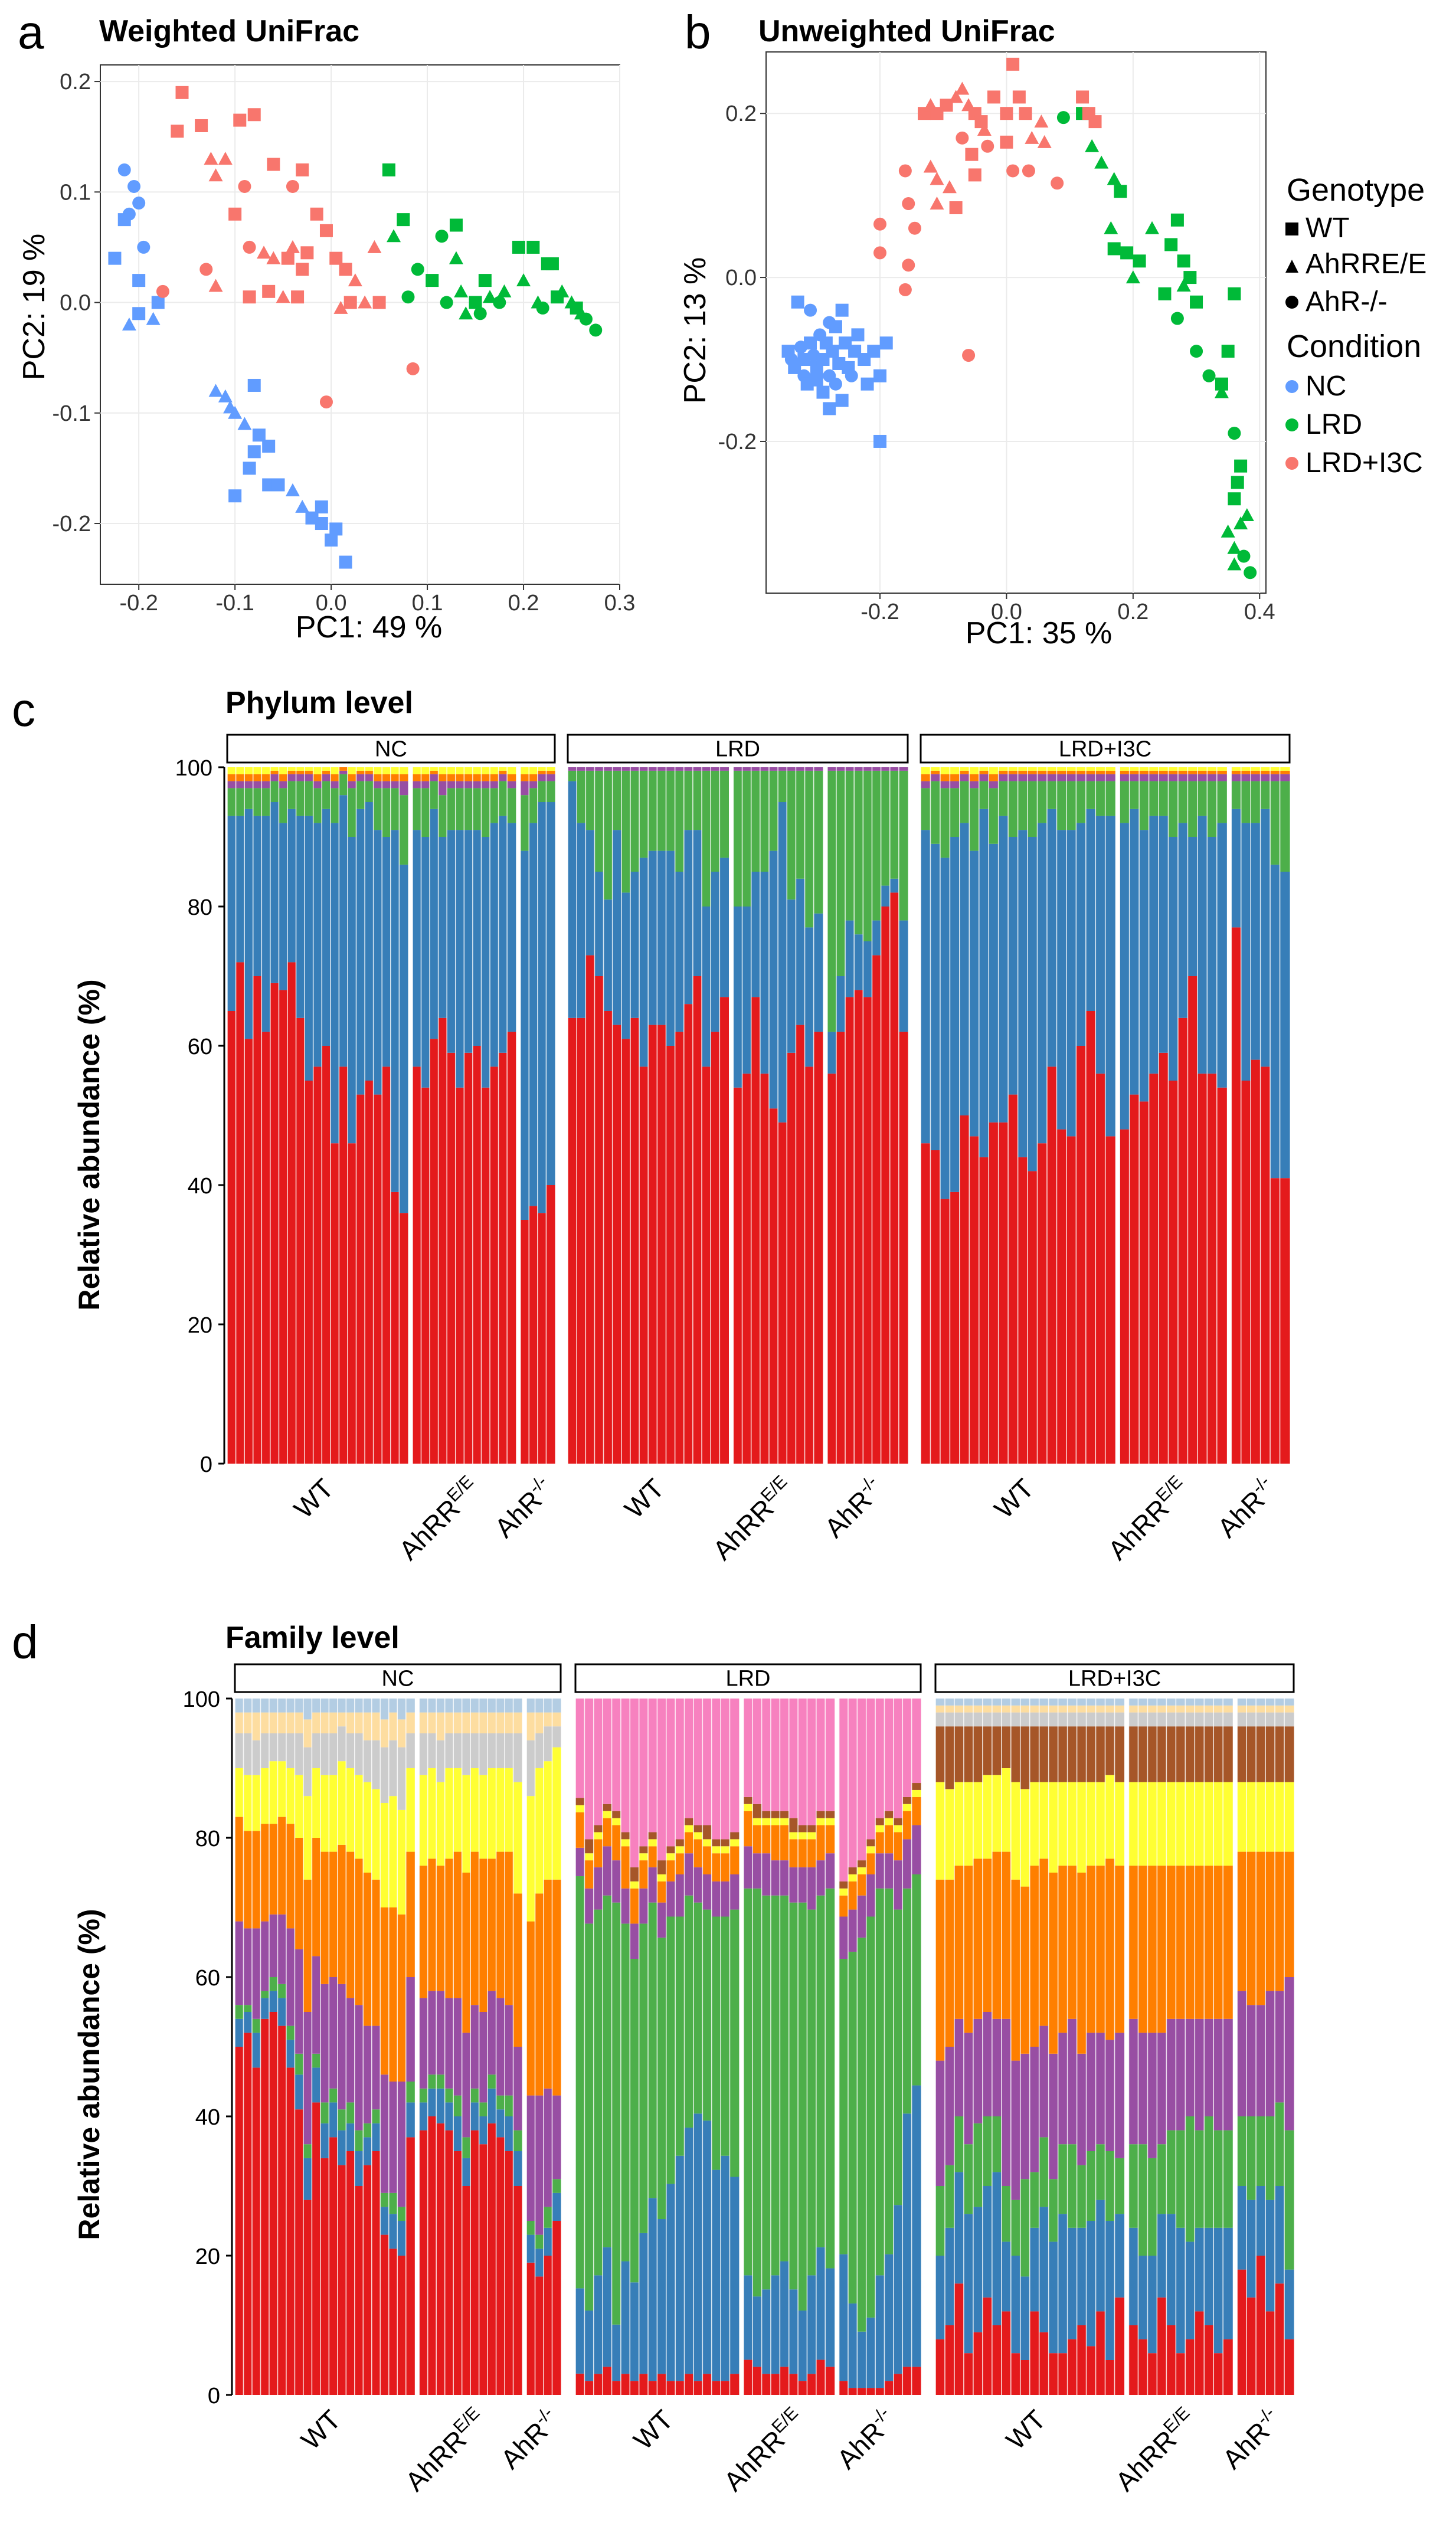 The image size is (1456, 2523). What do you see at coordinates (1354, 346) in the screenshot?
I see `legend-condition-title: Condition` at bounding box center [1354, 346].